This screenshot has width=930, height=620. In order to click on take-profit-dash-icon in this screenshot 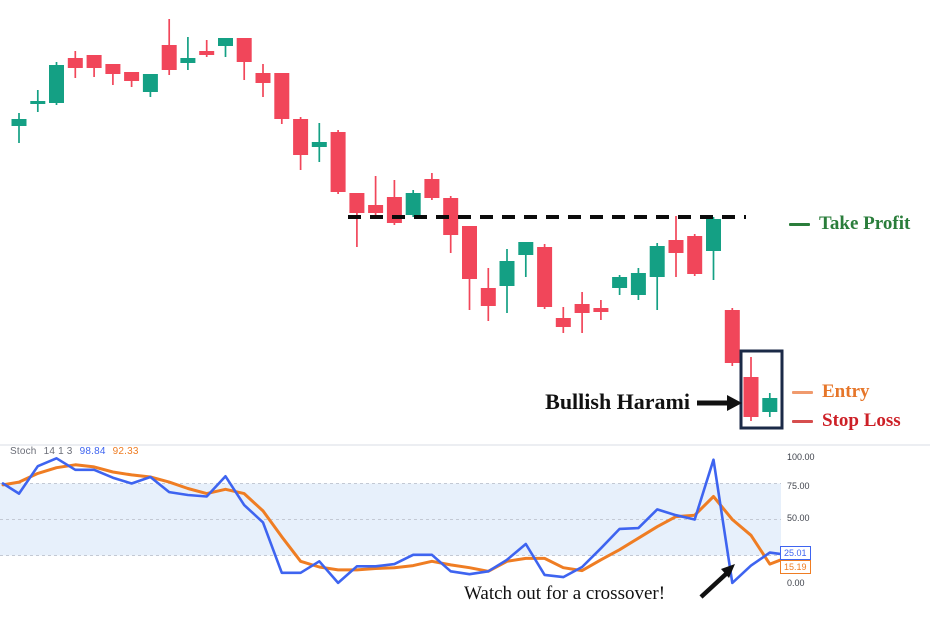, I will do `click(799, 224)`.